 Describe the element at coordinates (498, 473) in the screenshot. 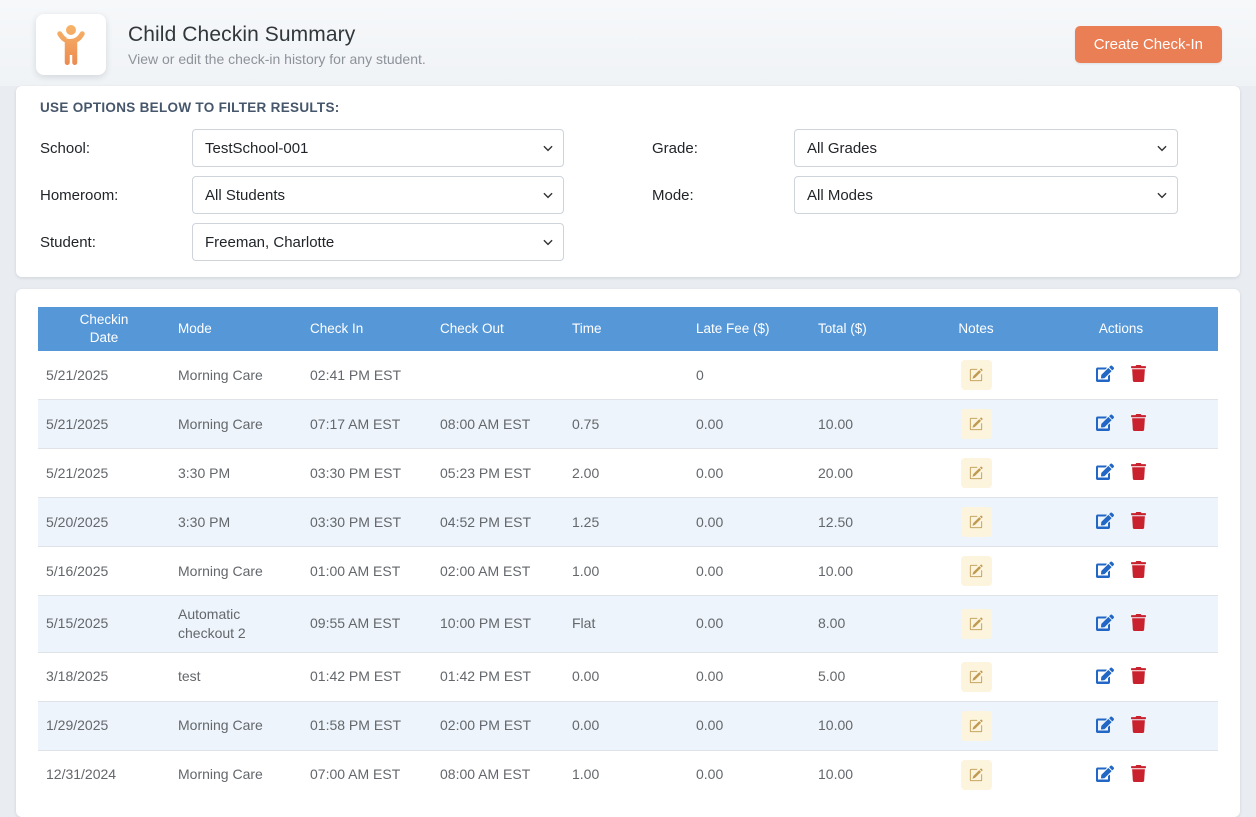

I see `cell-check-out: 05:23 PM EST` at that location.